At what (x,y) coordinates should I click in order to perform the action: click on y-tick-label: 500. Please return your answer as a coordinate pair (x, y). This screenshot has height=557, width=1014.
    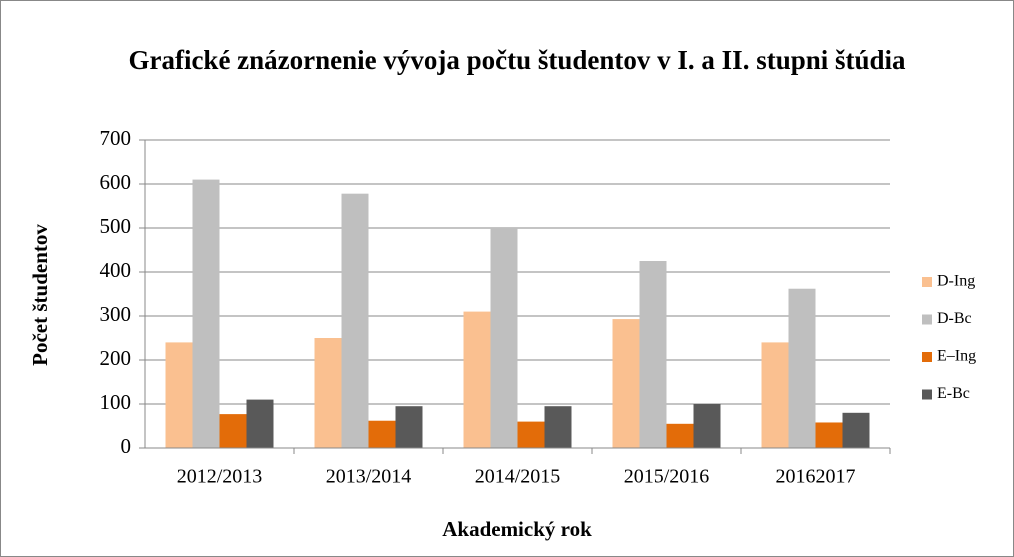
    Looking at the image, I should click on (116, 226).